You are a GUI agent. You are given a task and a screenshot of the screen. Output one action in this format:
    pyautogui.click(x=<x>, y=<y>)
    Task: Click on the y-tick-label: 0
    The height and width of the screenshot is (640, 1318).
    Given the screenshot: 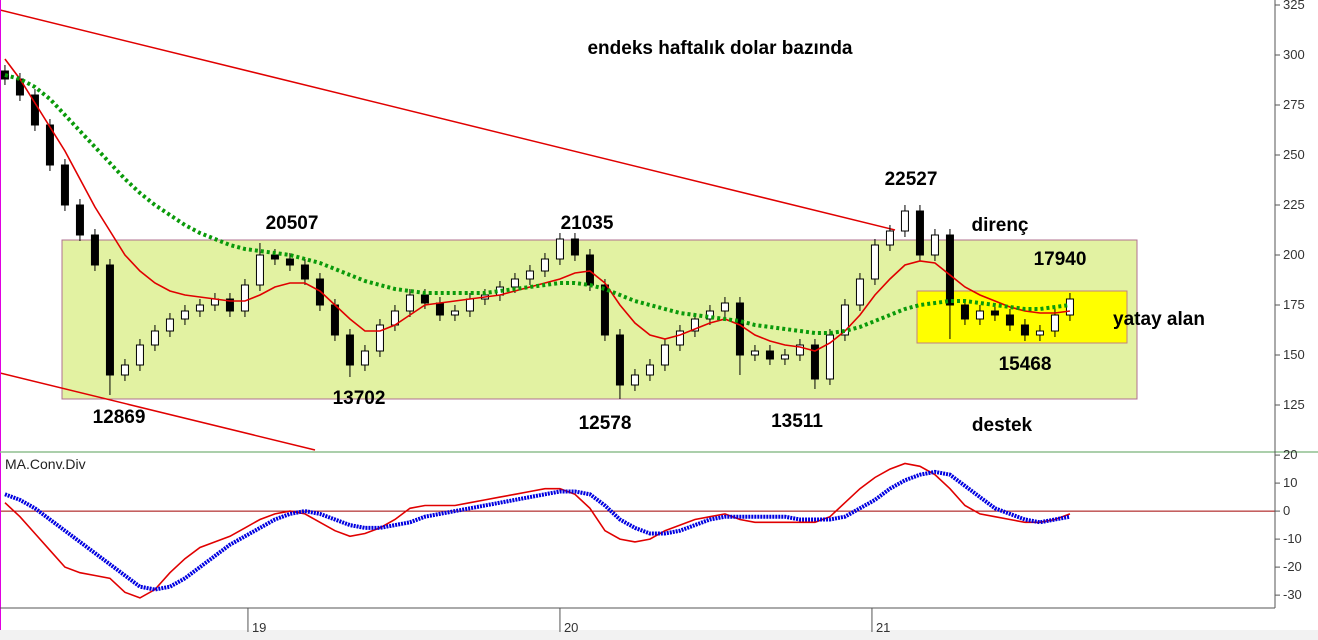 What is the action you would take?
    pyautogui.click(x=1286, y=510)
    